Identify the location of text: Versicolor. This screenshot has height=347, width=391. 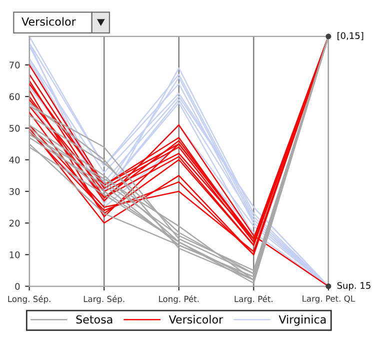
(49, 21).